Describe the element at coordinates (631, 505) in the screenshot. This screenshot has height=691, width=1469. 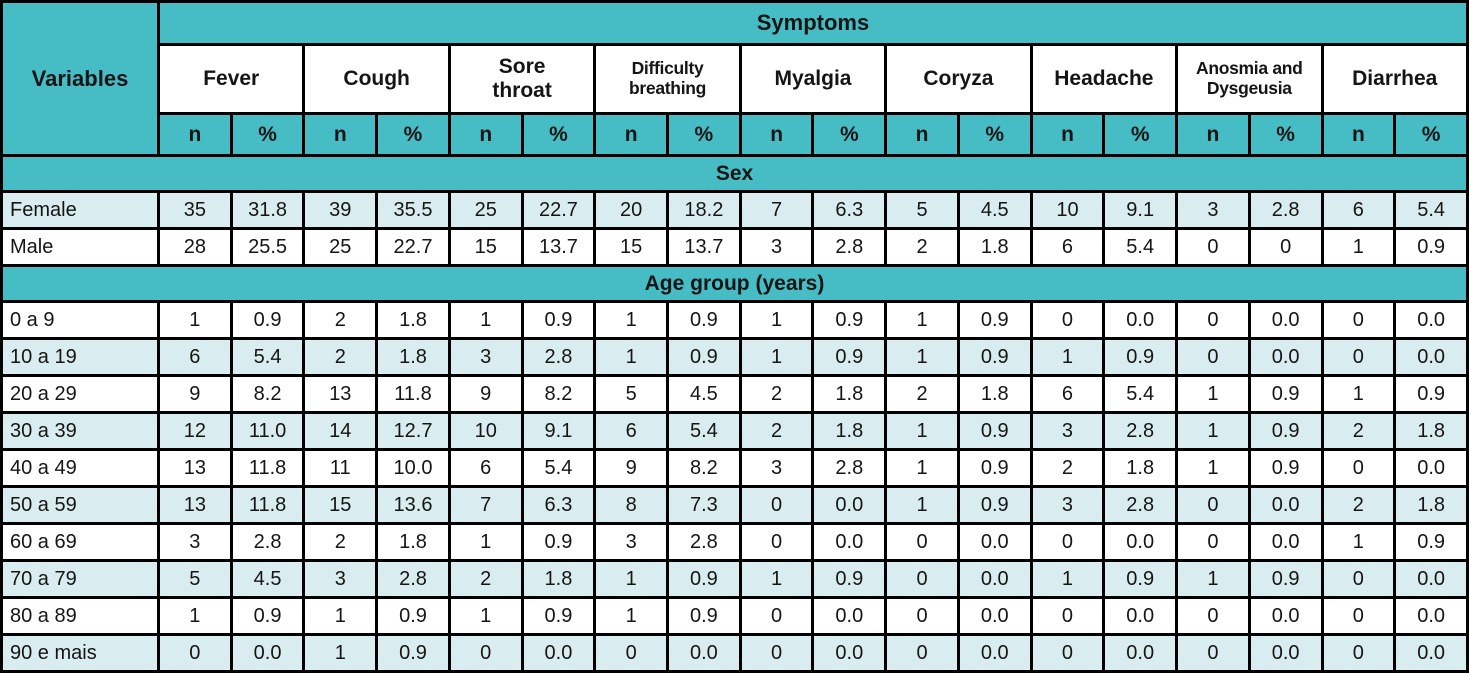
I see `count-cell: 8` at that location.